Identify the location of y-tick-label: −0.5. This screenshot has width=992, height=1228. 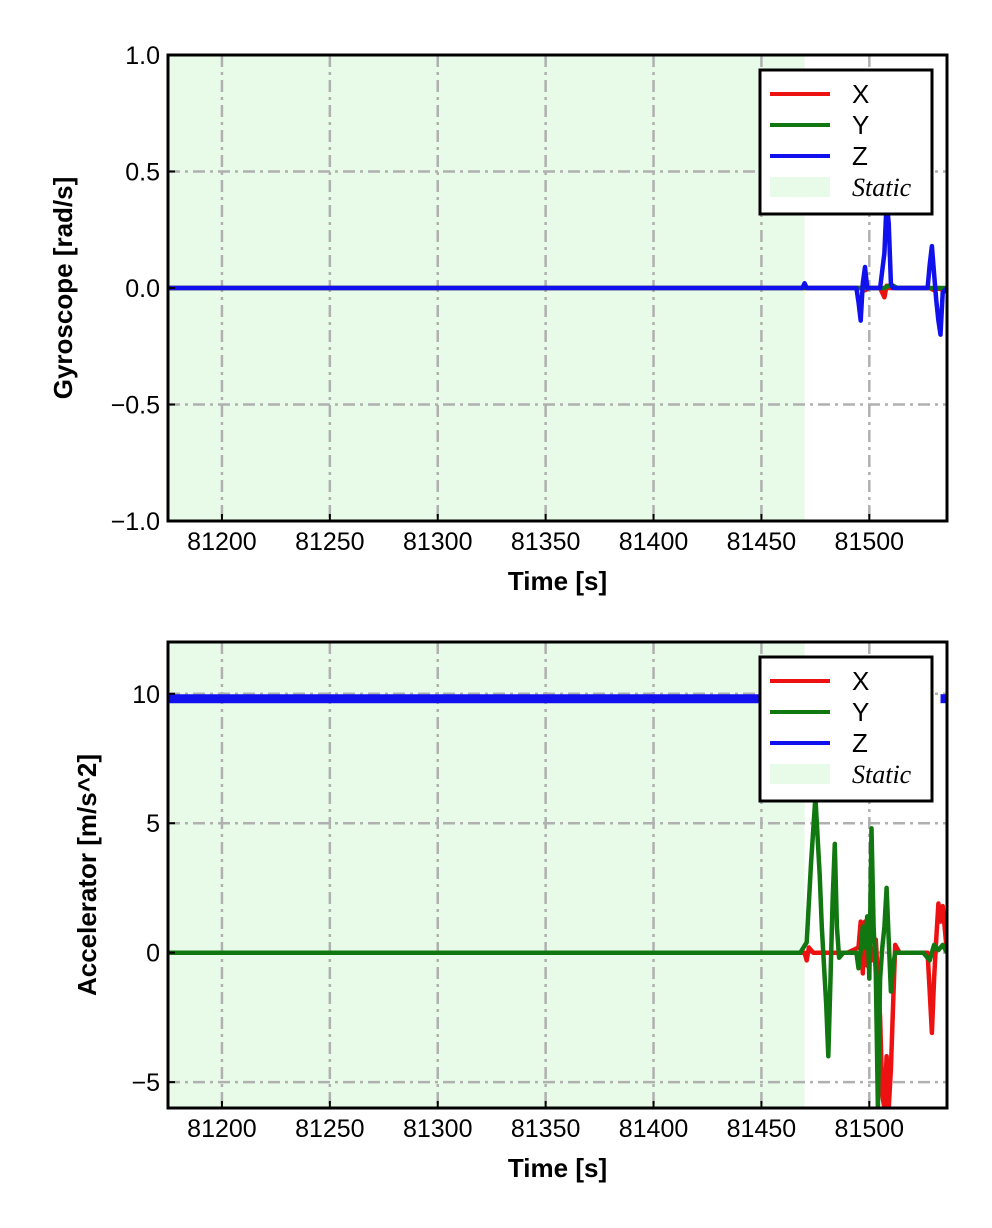
(135, 406).